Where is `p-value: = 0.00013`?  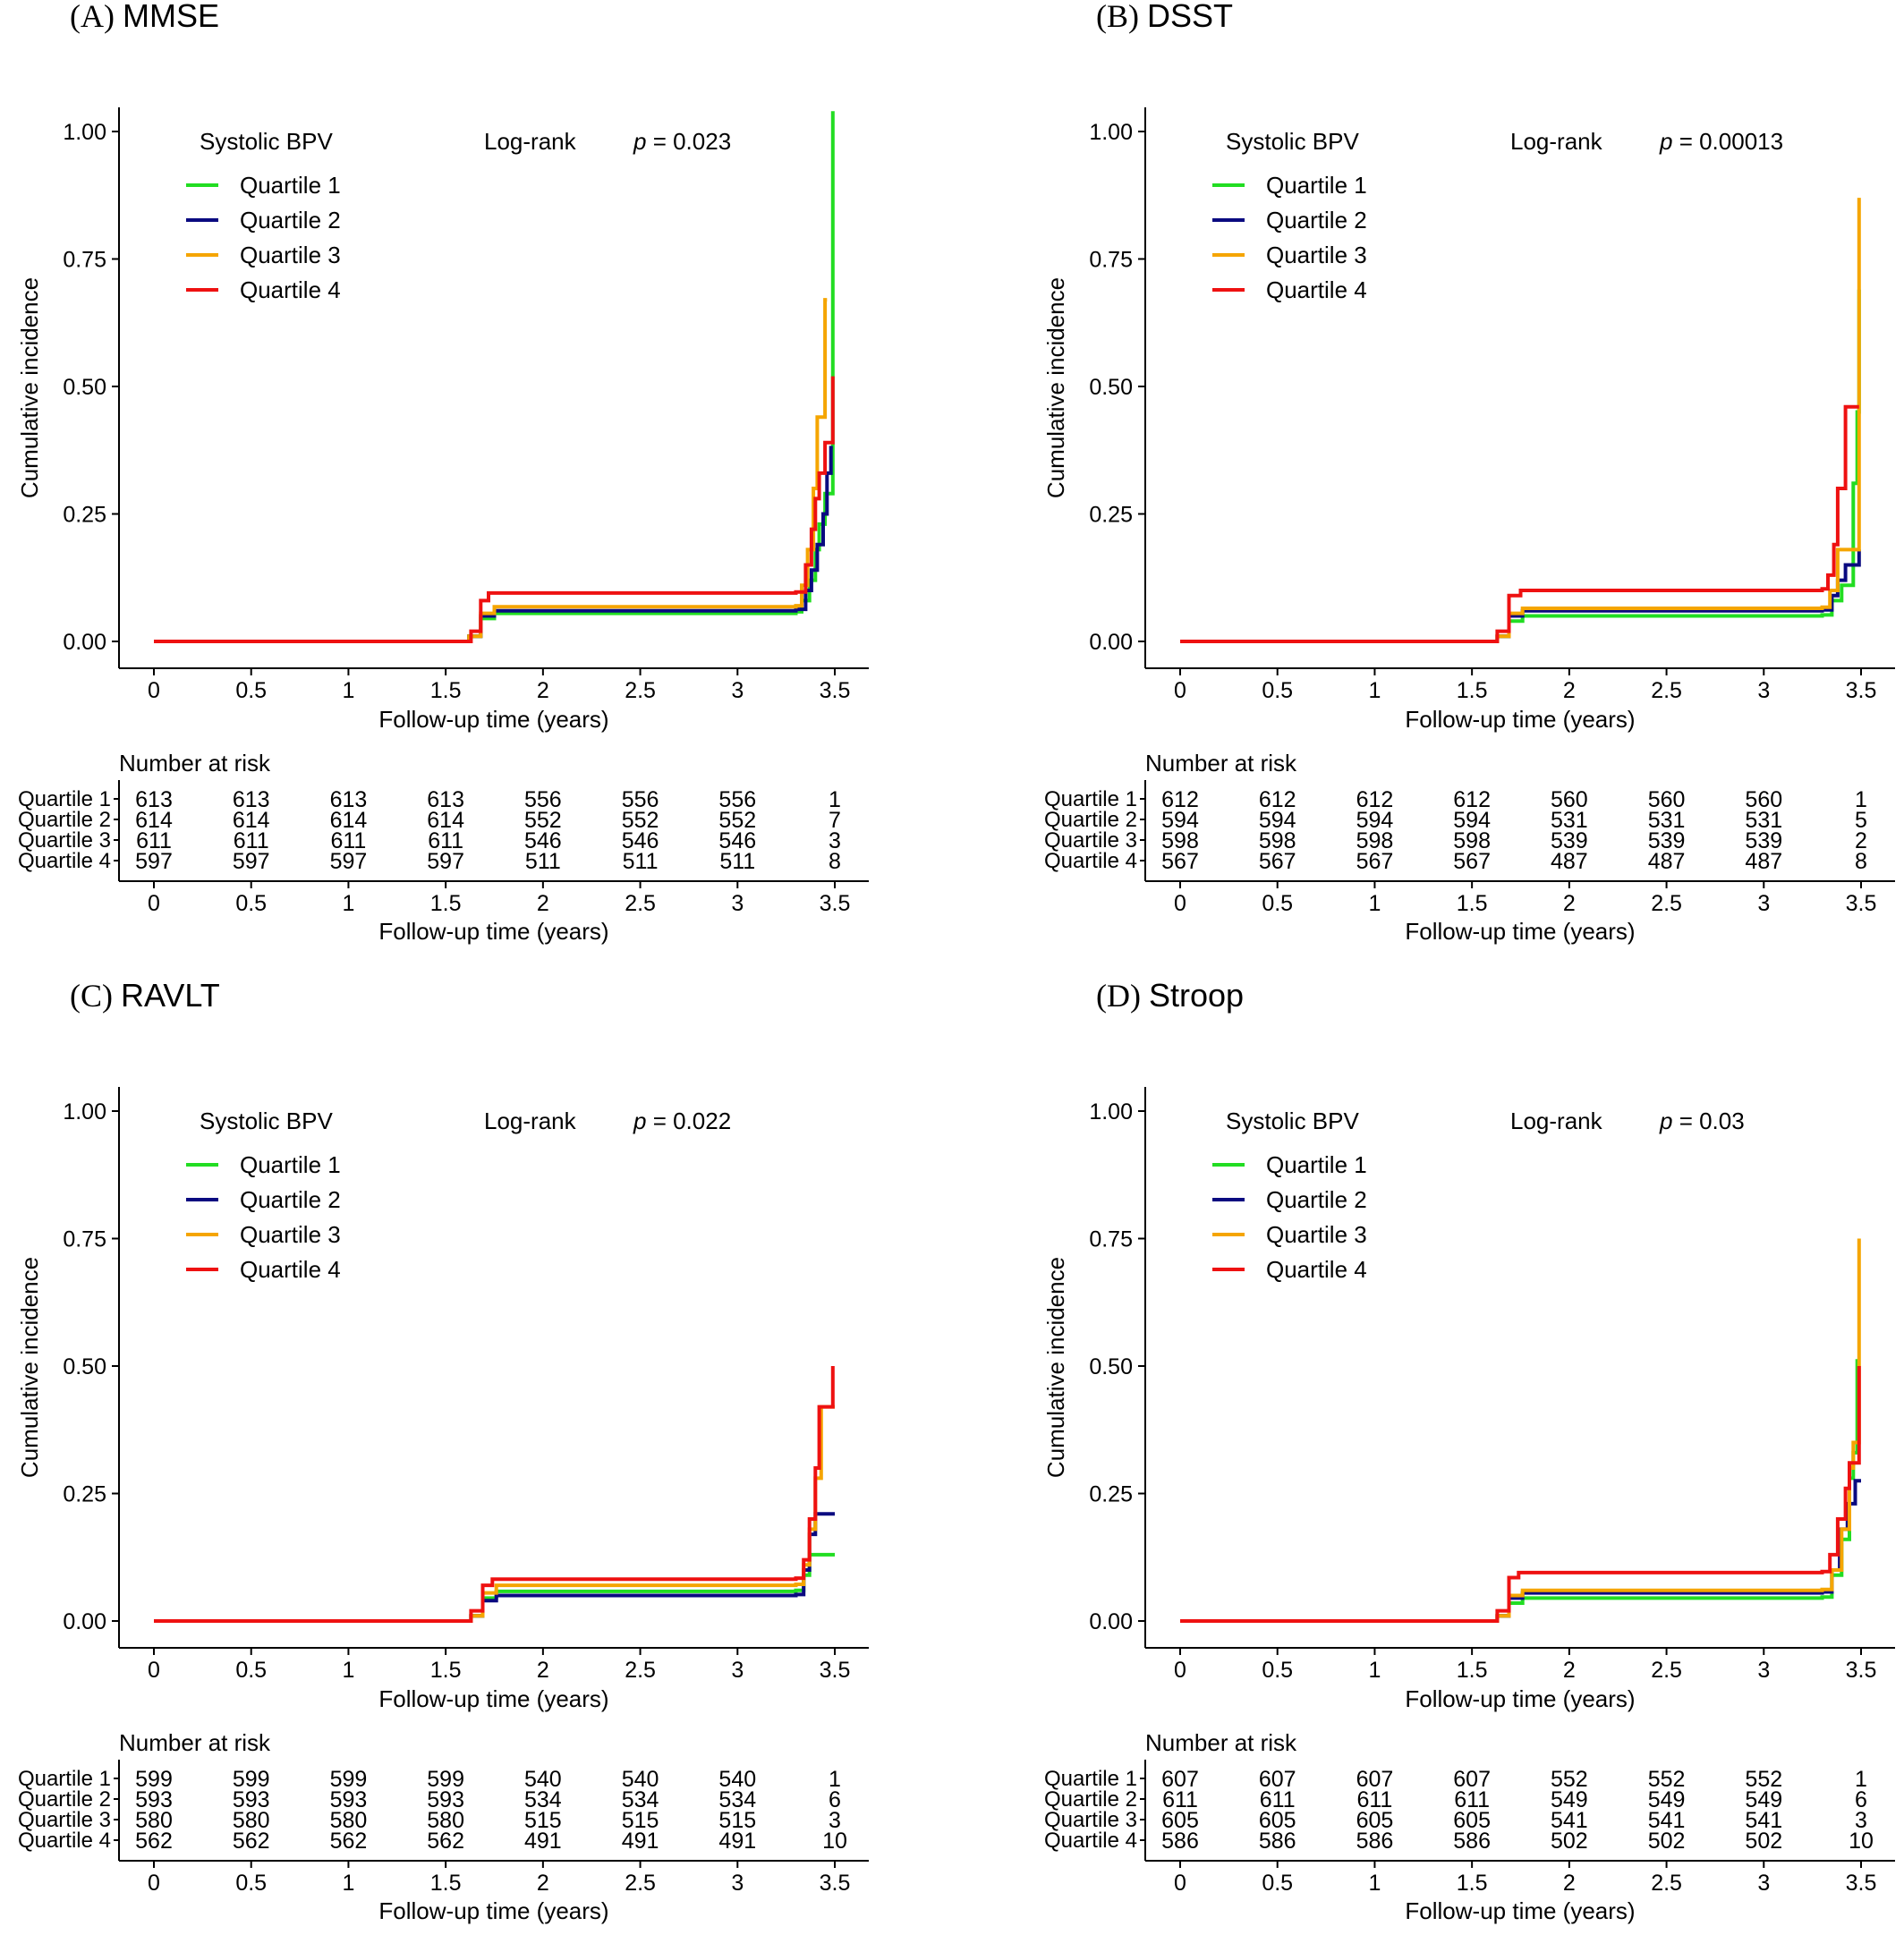
p-value: = 0.00013 is located at coordinates (1727, 141).